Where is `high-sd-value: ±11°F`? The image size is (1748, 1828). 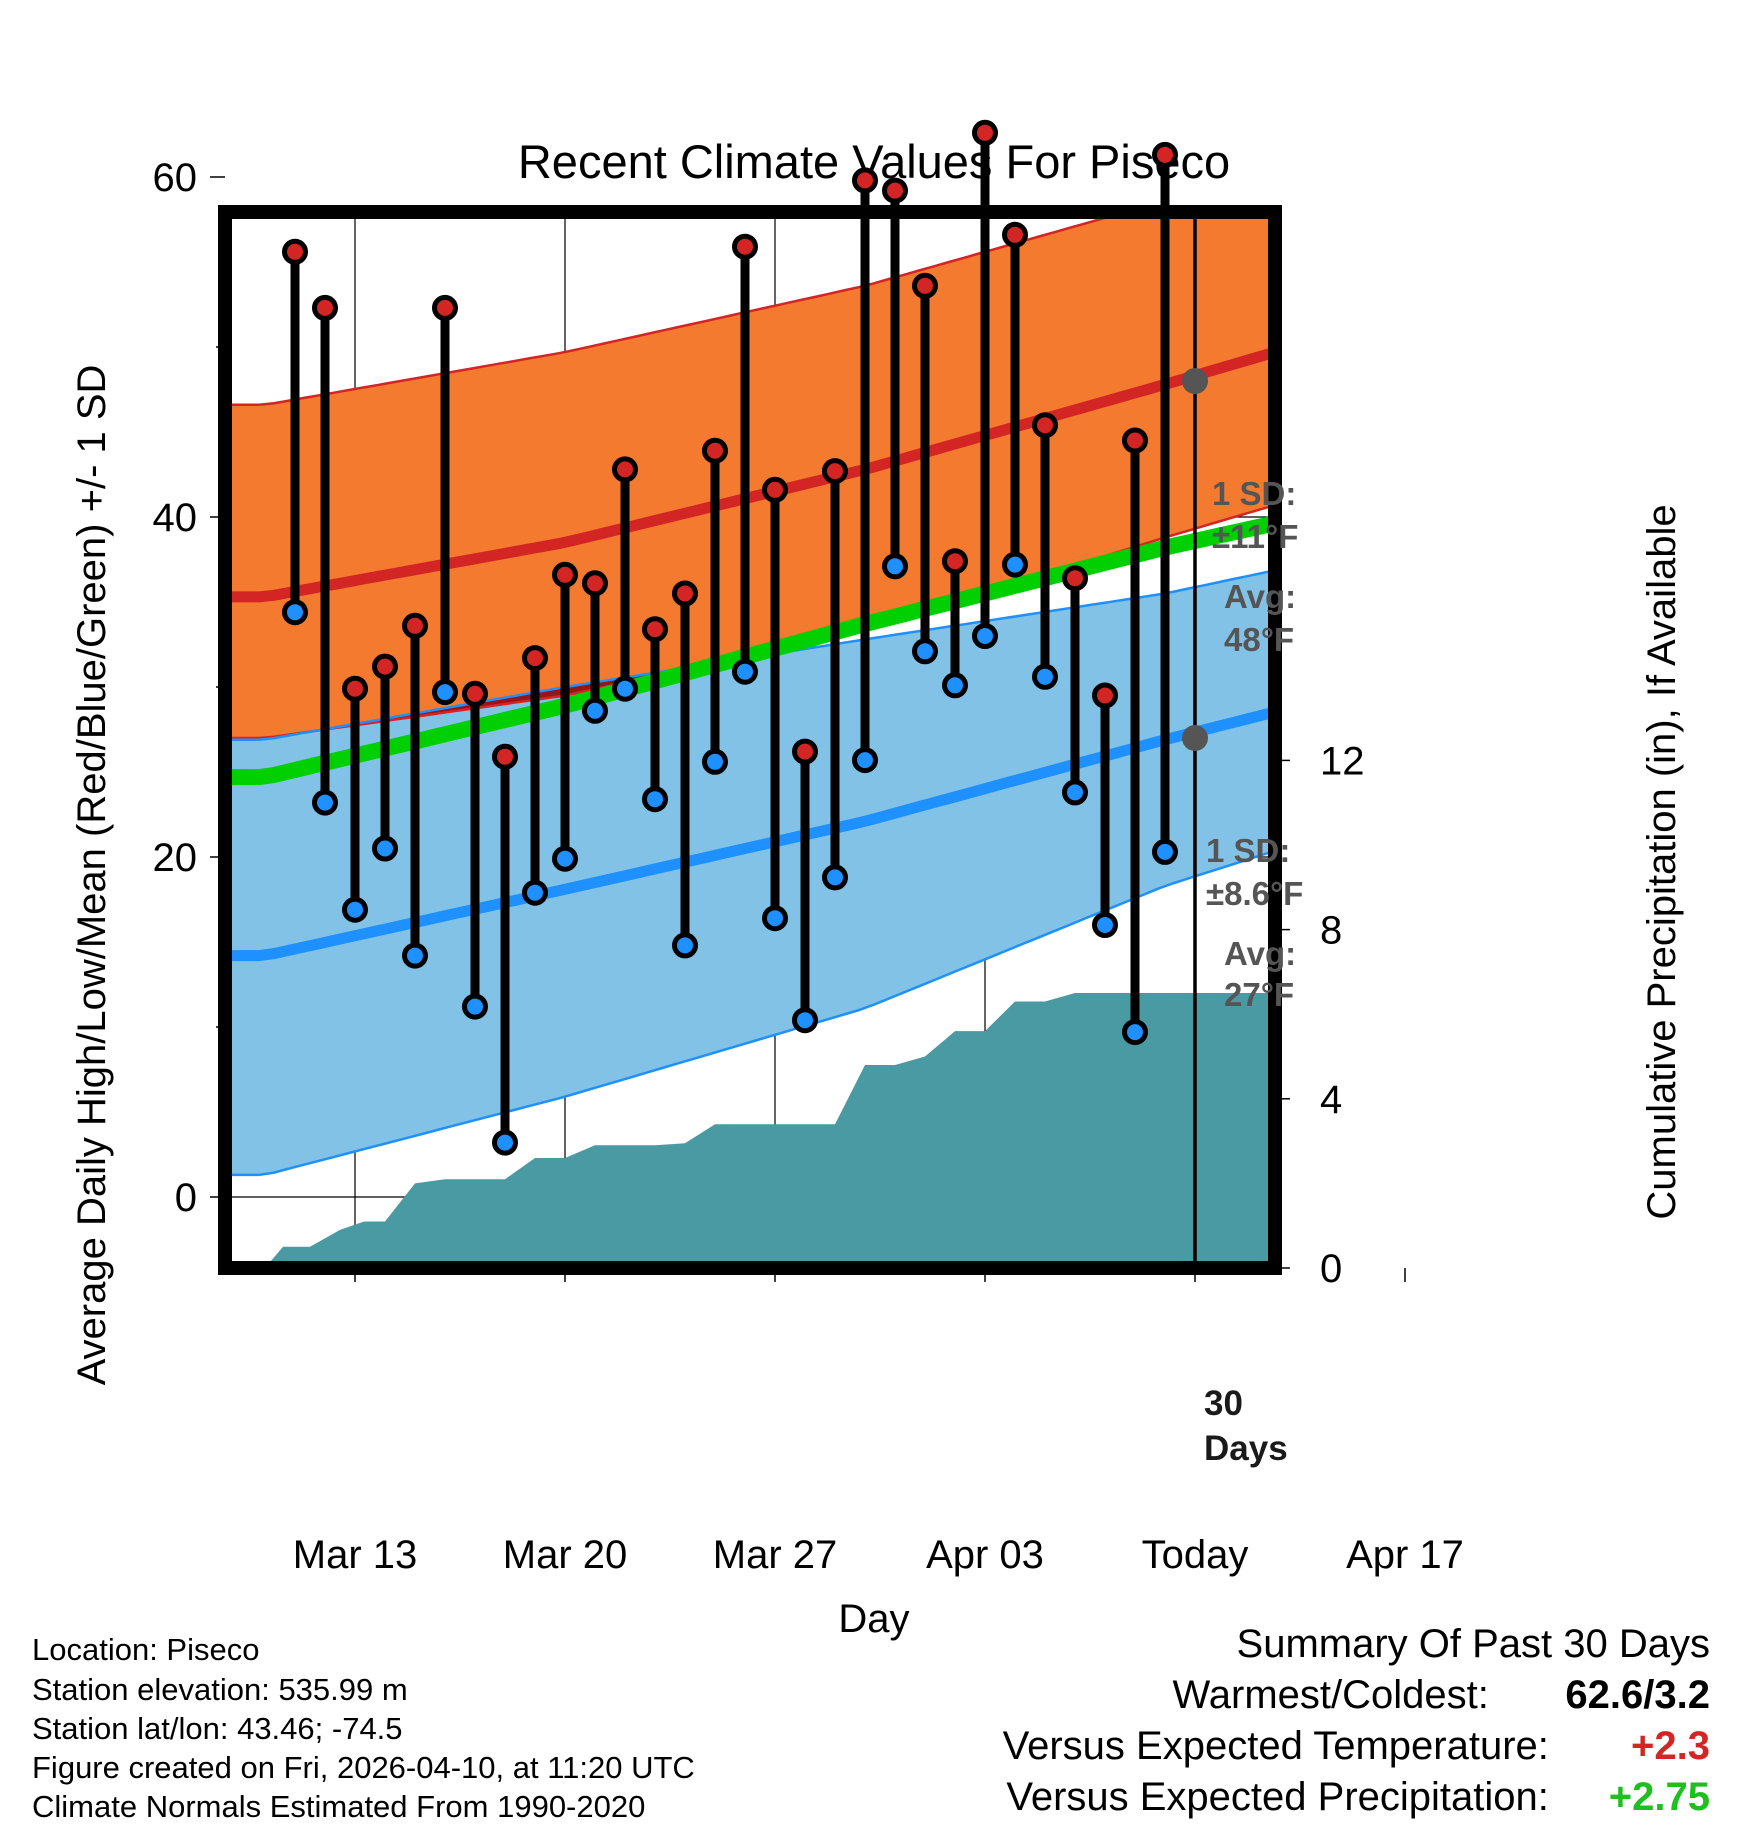 high-sd-value: ±11°F is located at coordinates (1255, 536).